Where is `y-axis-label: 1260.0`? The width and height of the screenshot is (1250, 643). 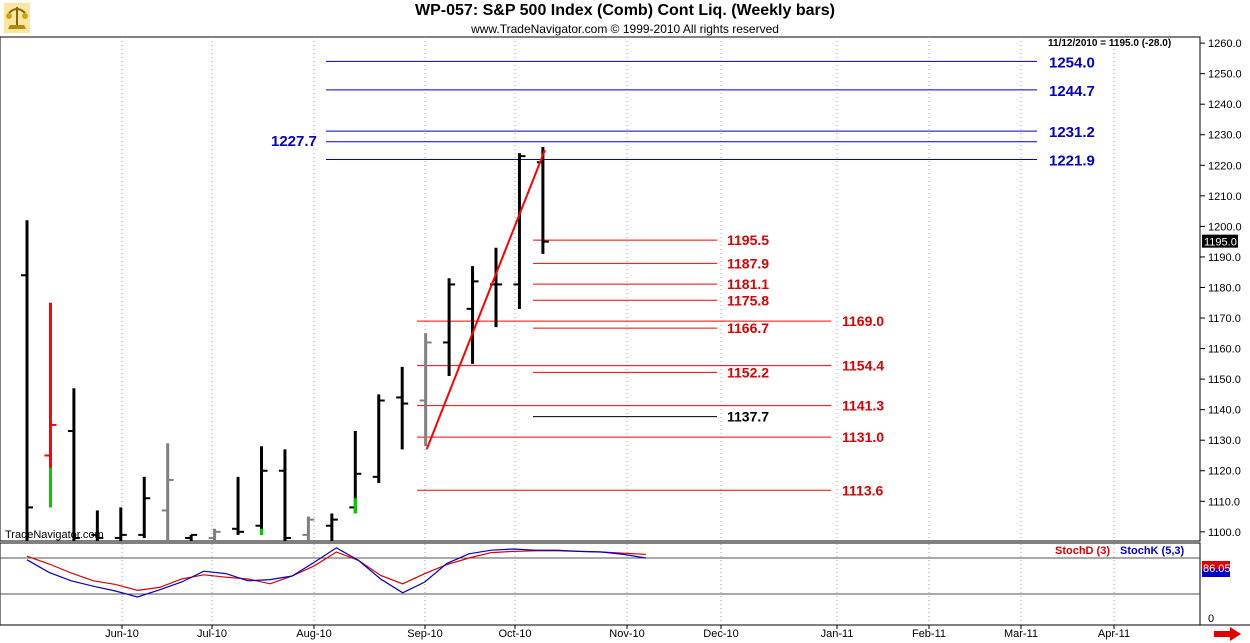 y-axis-label: 1260.0 is located at coordinates (1225, 44).